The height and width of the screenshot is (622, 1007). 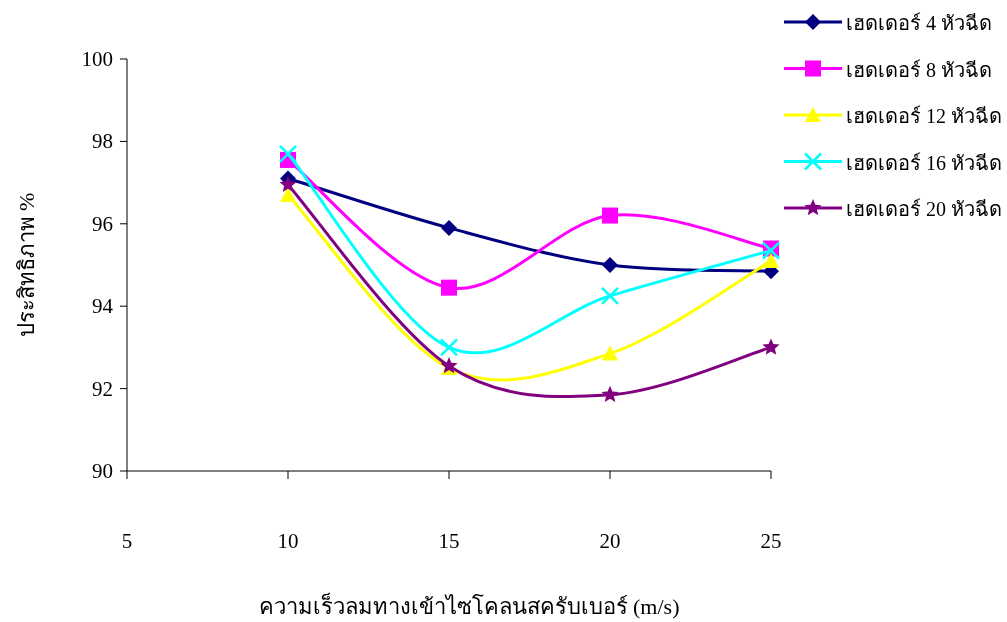 What do you see at coordinates (97, 59) in the screenshot?
I see `y-tick-label: 100` at bounding box center [97, 59].